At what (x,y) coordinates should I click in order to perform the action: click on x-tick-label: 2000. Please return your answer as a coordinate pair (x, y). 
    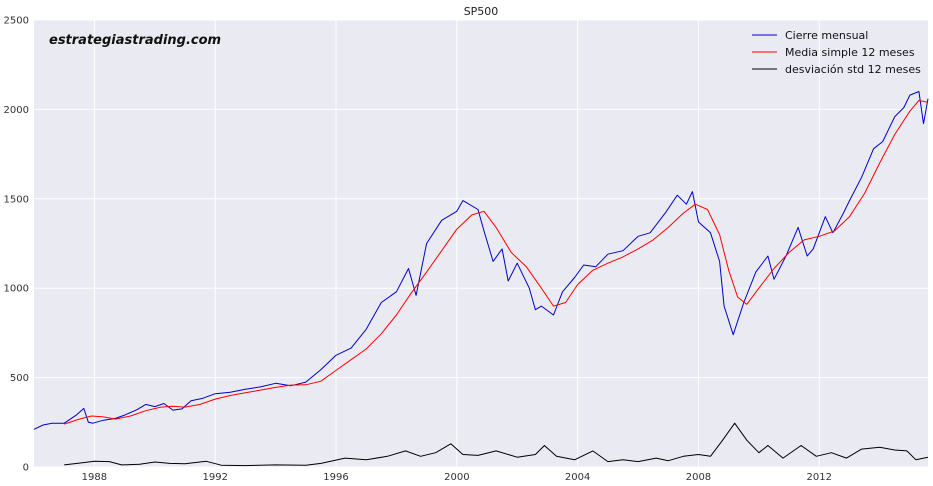
    Looking at the image, I should click on (456, 477).